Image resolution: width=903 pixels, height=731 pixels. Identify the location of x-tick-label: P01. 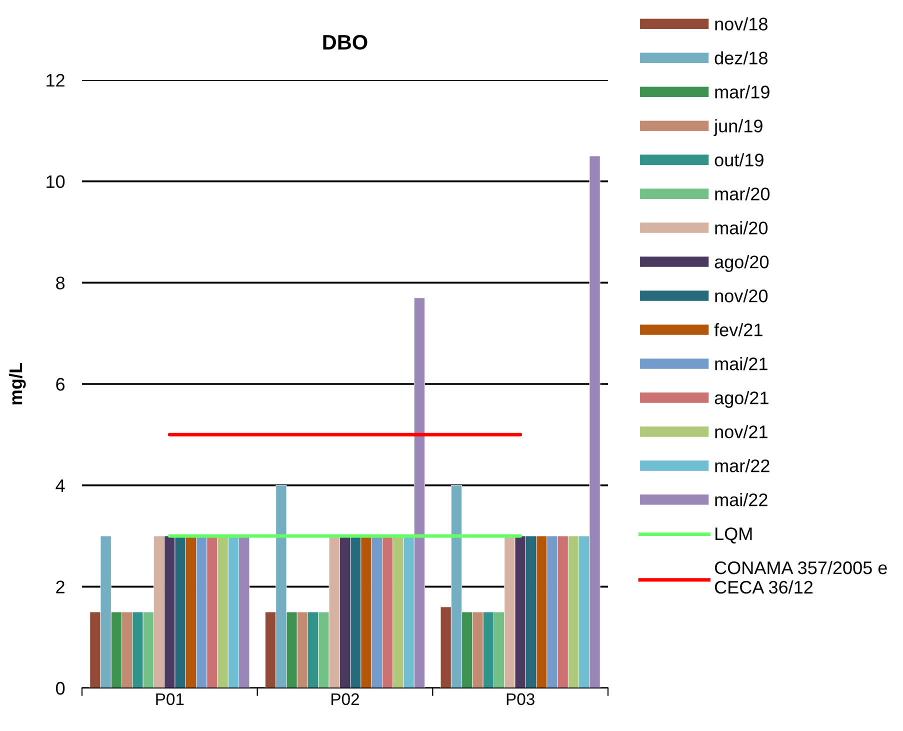
(170, 699).